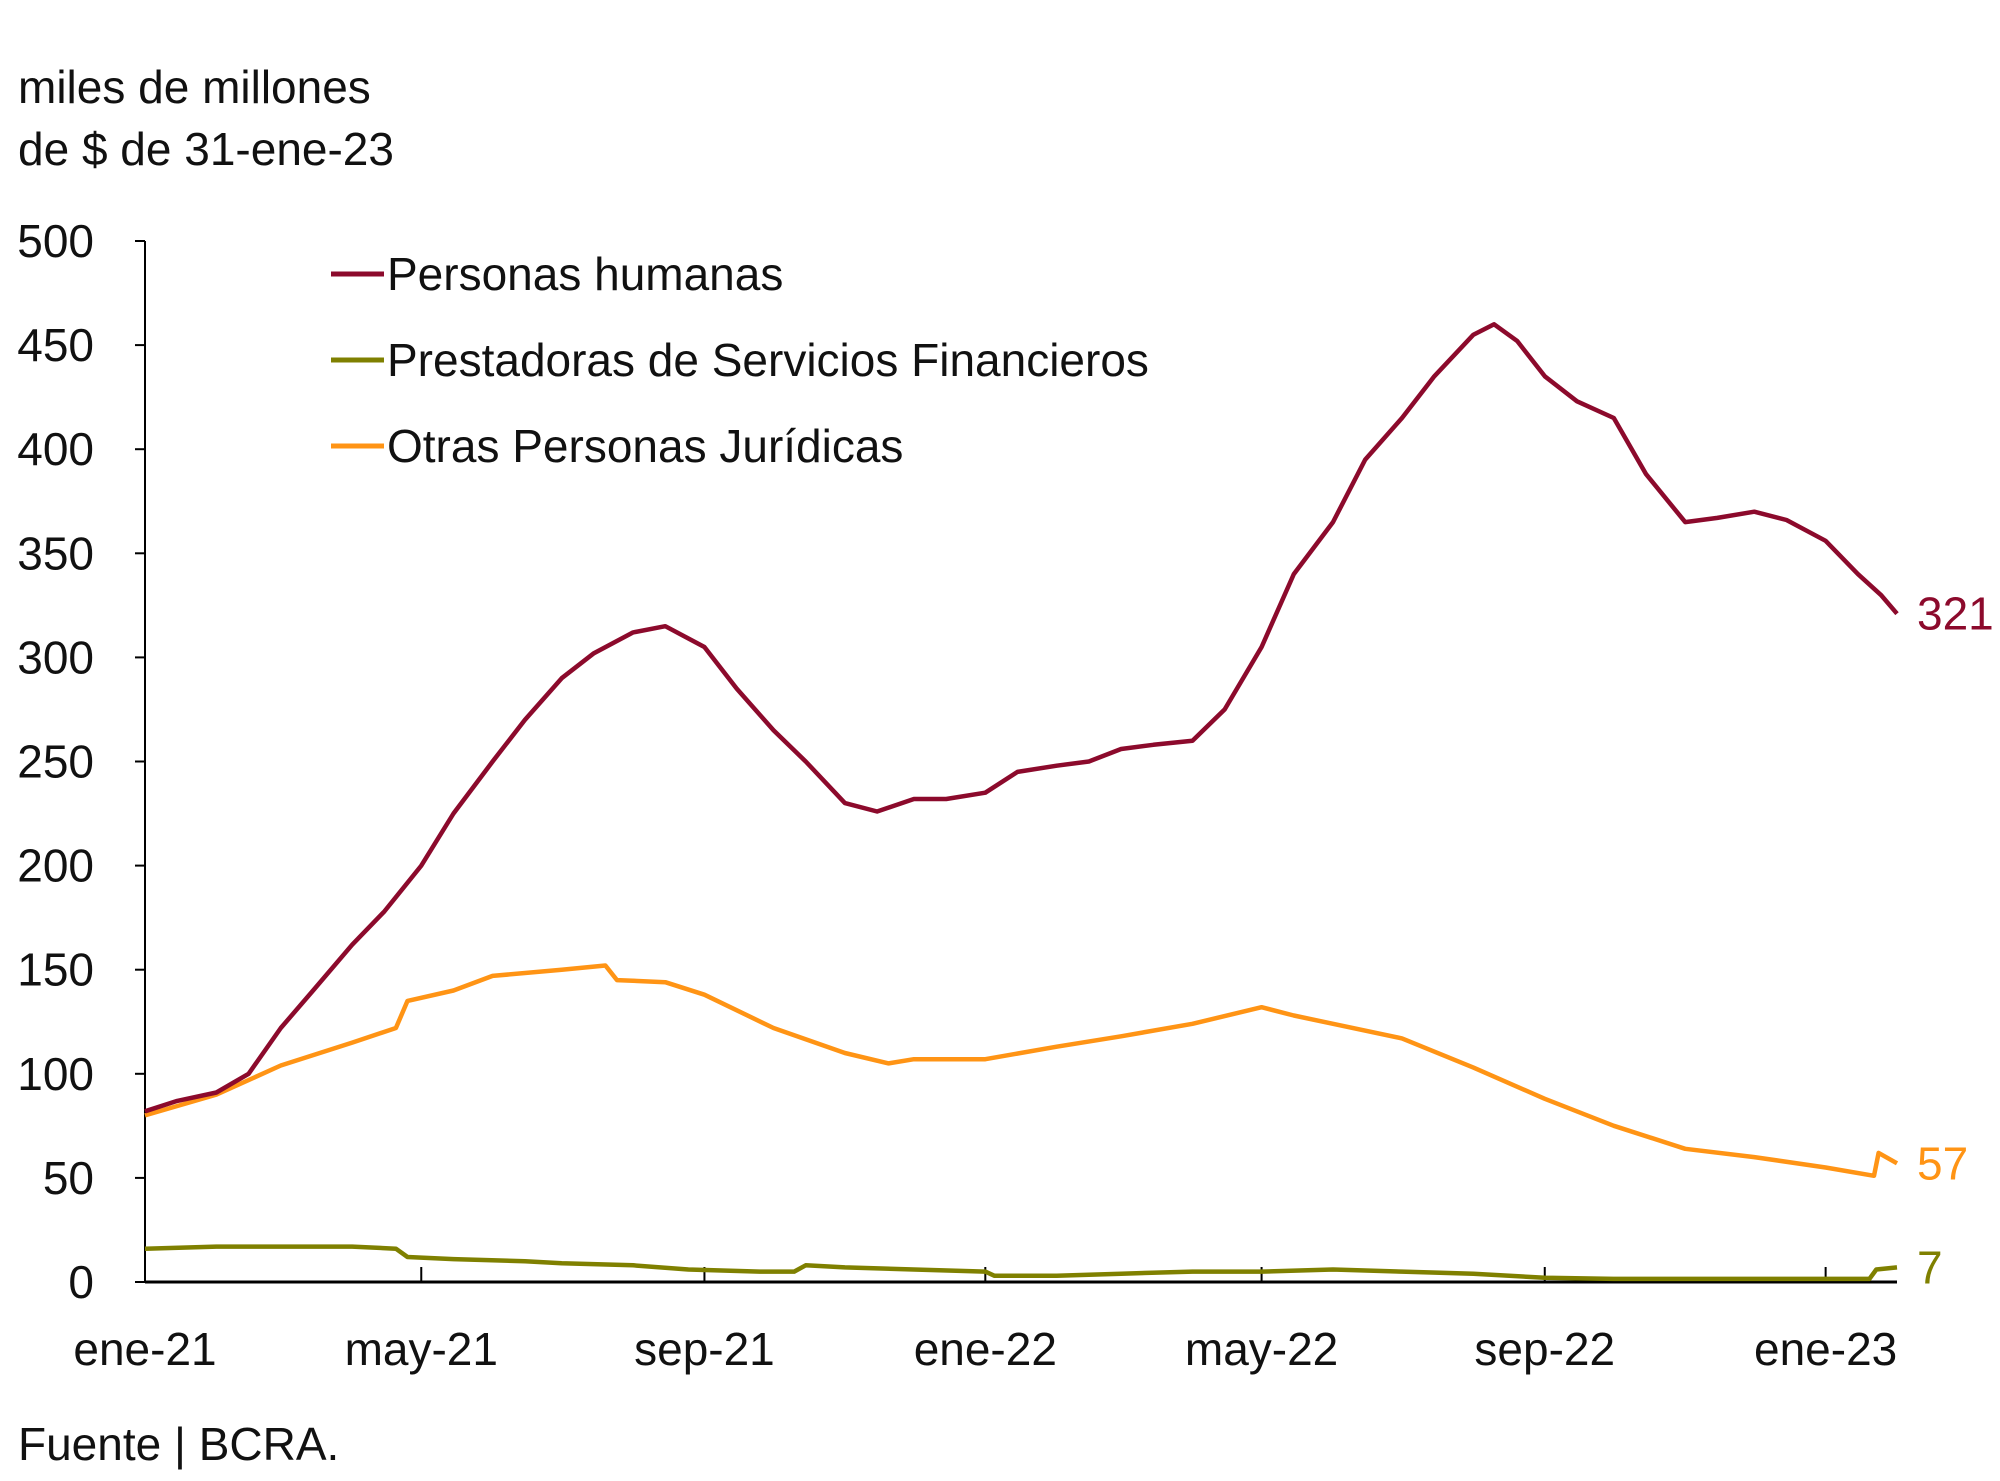 Image resolution: width=2000 pixels, height=1481 pixels. I want to click on x-tick-label: sep-21, so click(704, 1349).